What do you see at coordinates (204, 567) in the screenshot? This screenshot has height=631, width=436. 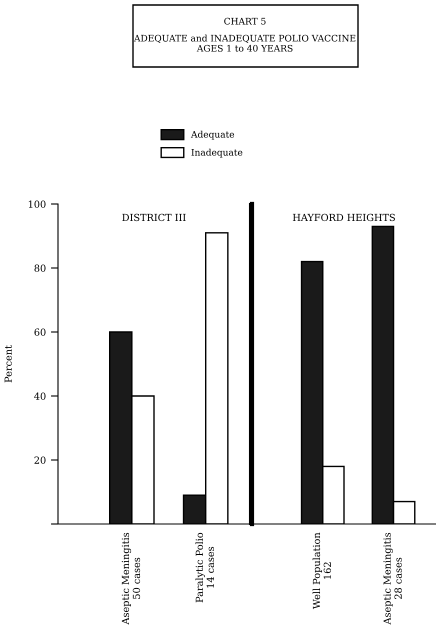 I see `x-tick-label: Paralytic Polio 14 cases` at bounding box center [204, 567].